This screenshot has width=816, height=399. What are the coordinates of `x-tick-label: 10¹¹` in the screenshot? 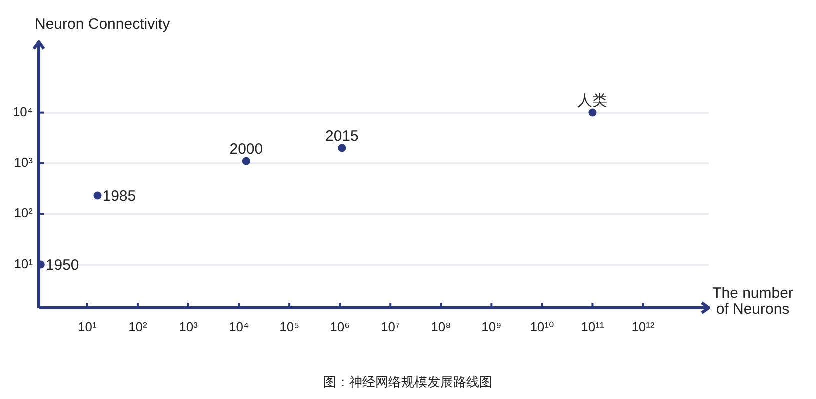 It's located at (593, 326).